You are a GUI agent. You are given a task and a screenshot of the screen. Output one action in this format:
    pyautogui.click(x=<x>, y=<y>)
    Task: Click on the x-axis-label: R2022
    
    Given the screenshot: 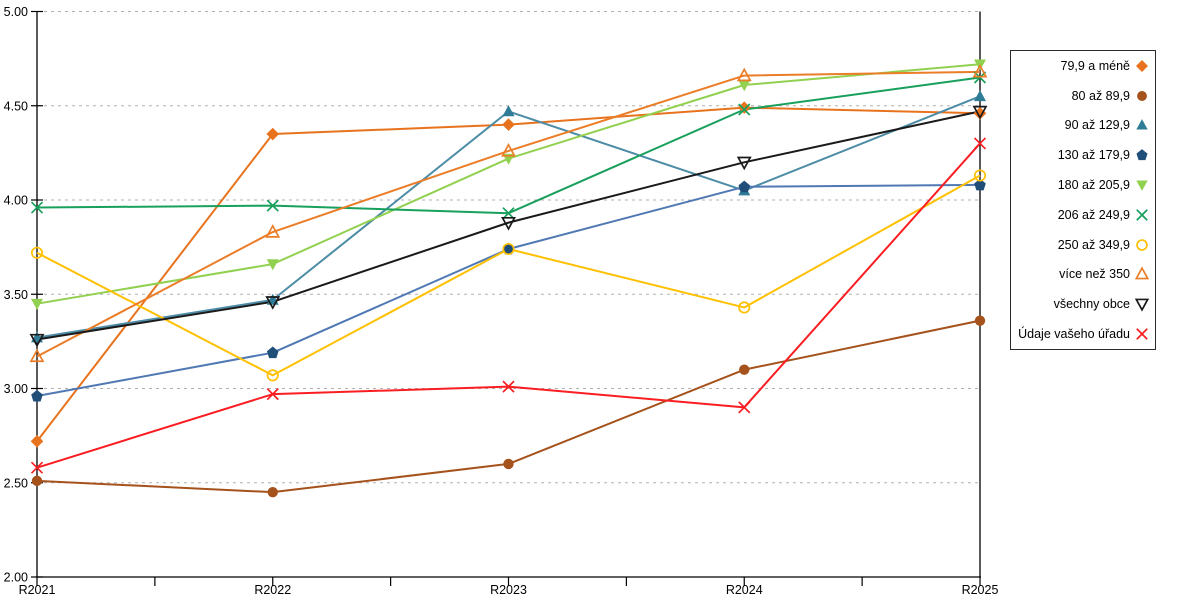 What is the action you would take?
    pyautogui.click(x=272, y=590)
    